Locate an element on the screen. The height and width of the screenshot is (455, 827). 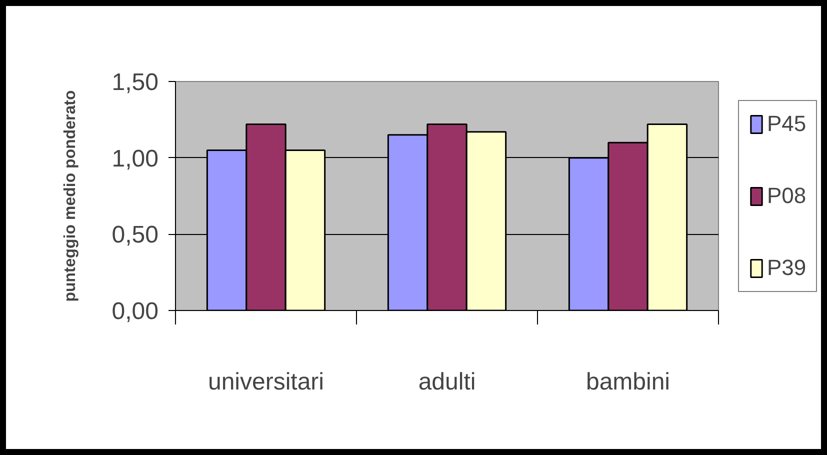
legend-label: P45 is located at coordinates (786, 123).